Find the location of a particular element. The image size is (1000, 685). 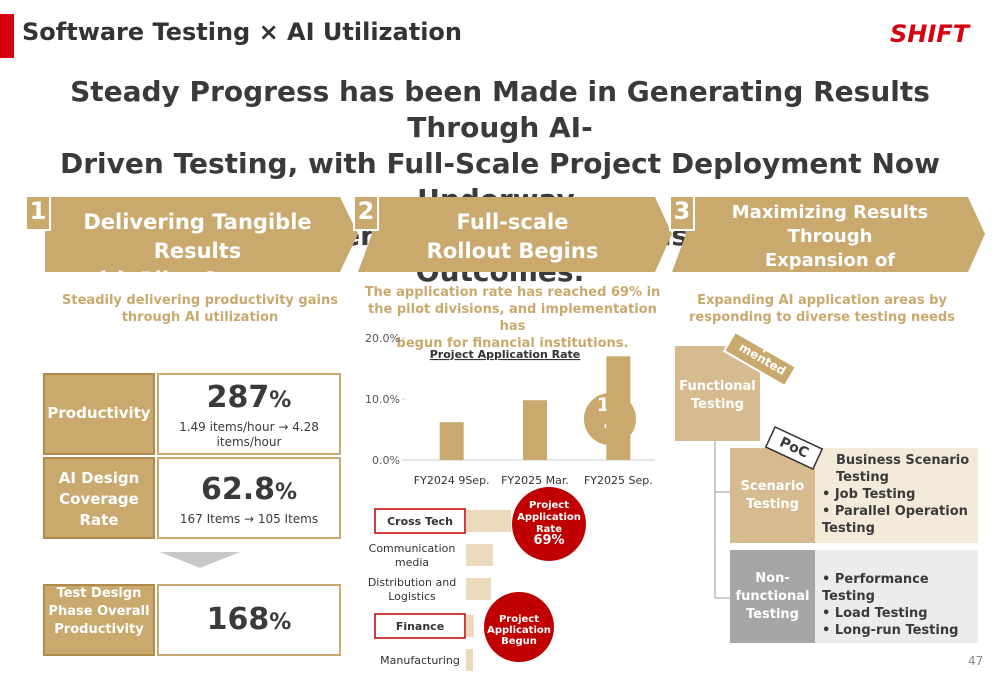

metric-detail: 1.49 items/hour → 4.28 items/hour is located at coordinates (249, 434).